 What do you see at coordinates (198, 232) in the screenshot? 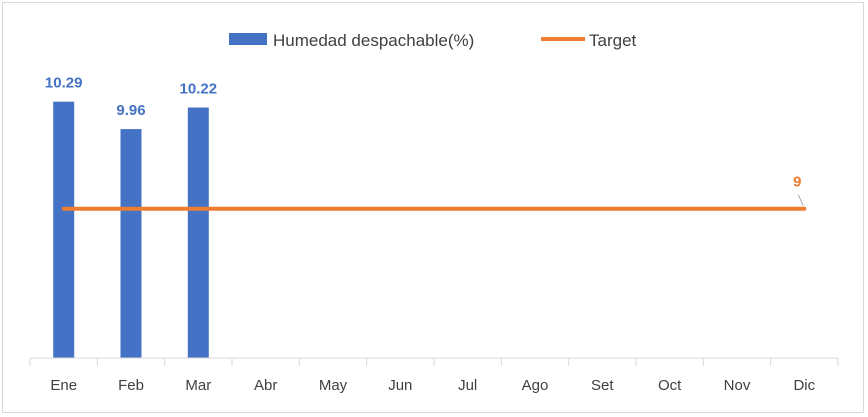
I see `bar-mar` at bounding box center [198, 232].